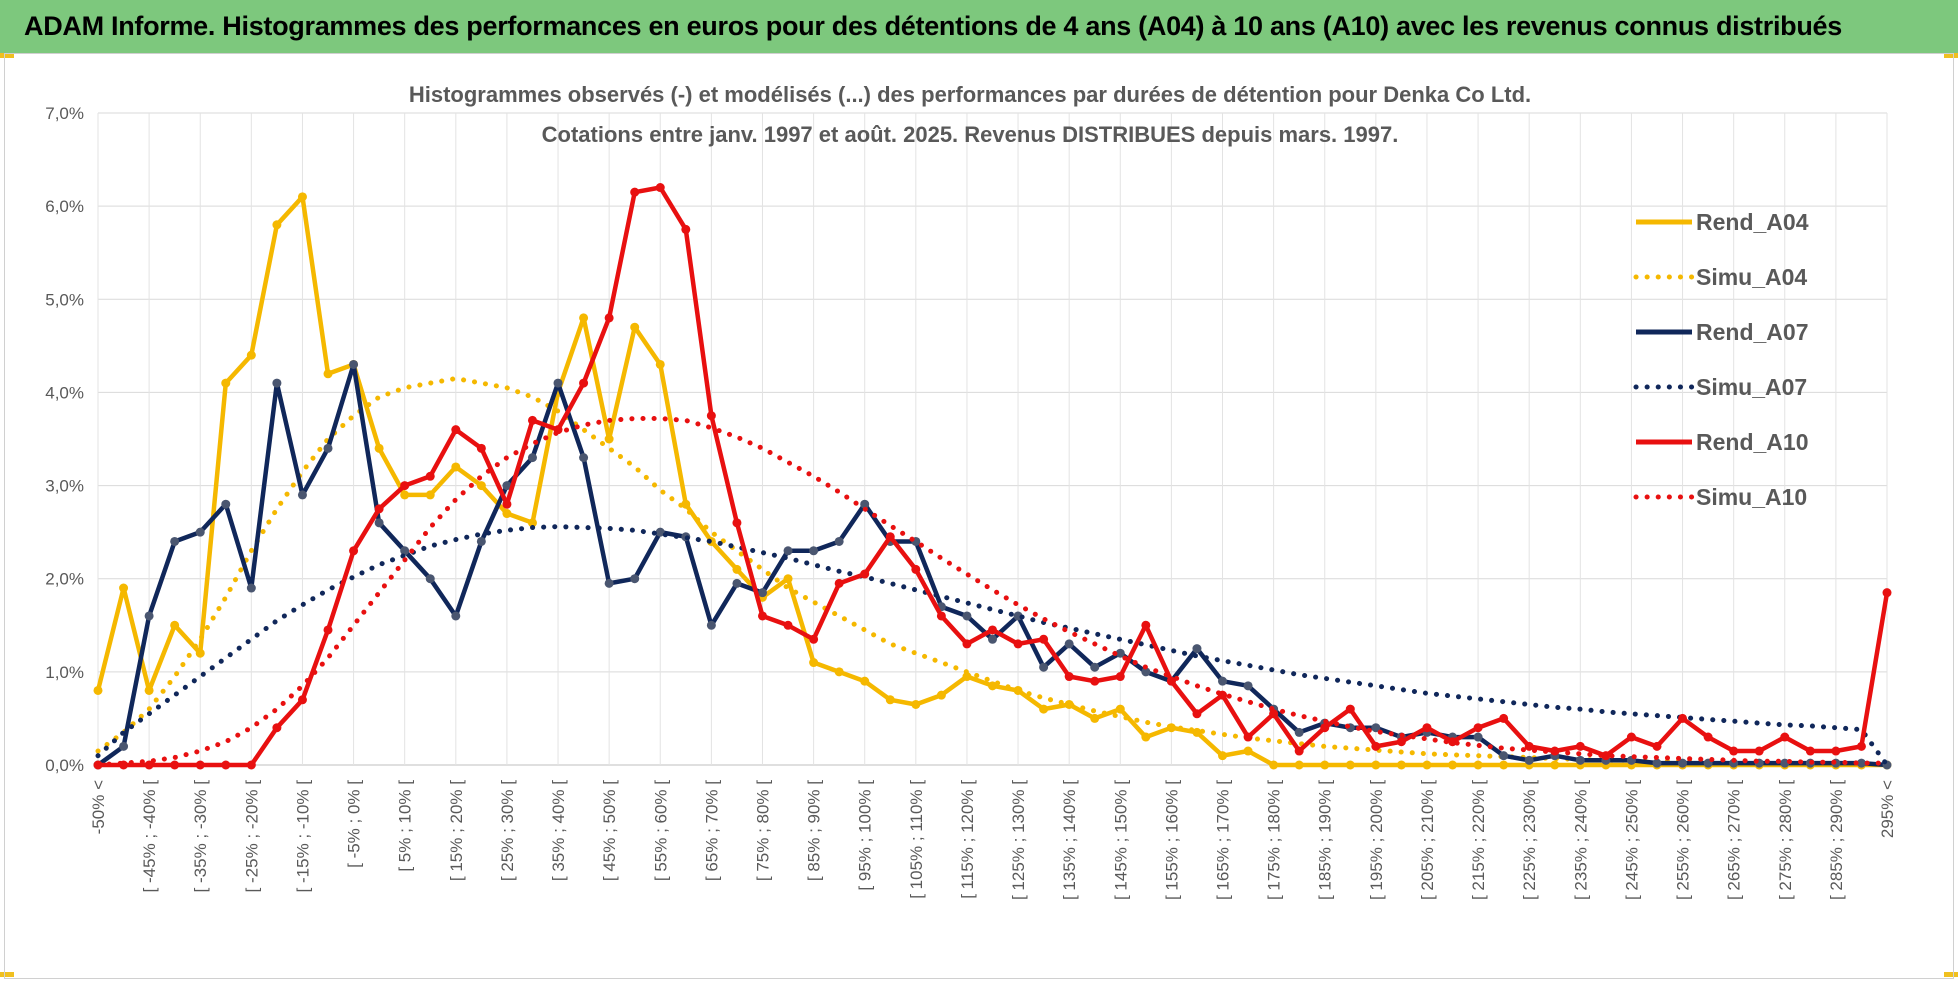 The image size is (1958, 983). Describe the element at coordinates (1223, 840) in the screenshot. I see `x-tick-label: [ 165% ; 170% [` at that location.